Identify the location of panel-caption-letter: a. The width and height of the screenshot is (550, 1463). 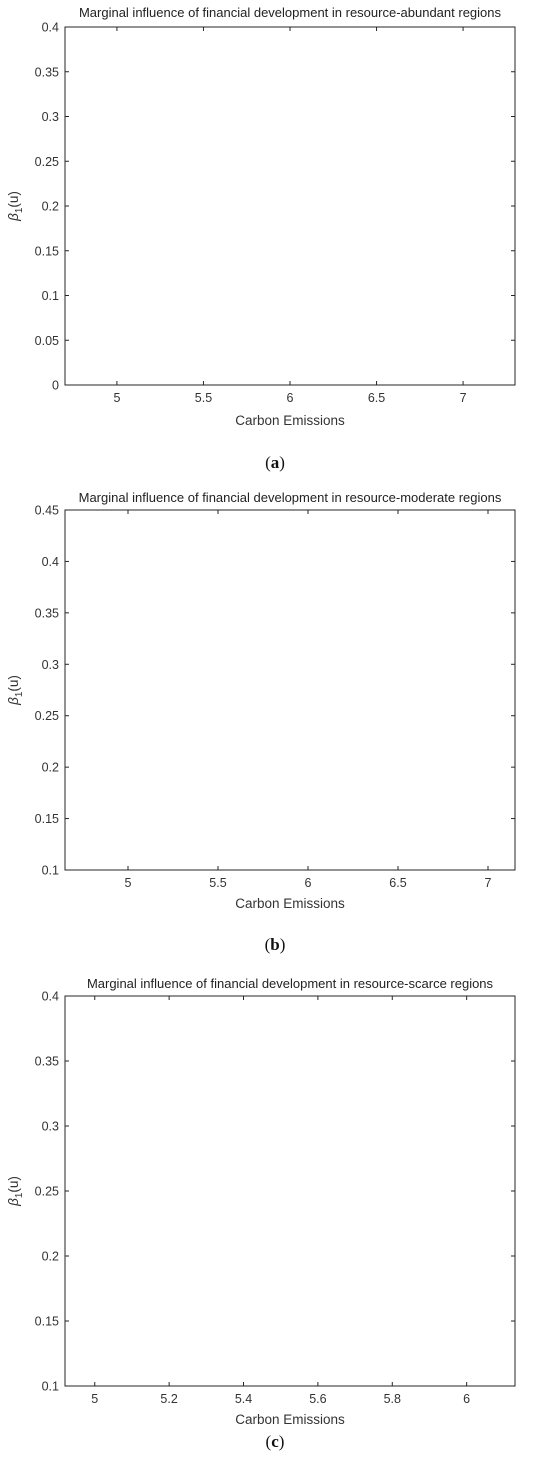
(275, 462).